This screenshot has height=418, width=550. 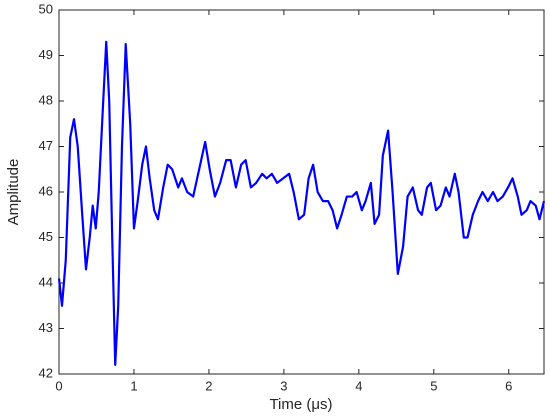 I want to click on y-tick-label: 42, so click(x=46, y=372).